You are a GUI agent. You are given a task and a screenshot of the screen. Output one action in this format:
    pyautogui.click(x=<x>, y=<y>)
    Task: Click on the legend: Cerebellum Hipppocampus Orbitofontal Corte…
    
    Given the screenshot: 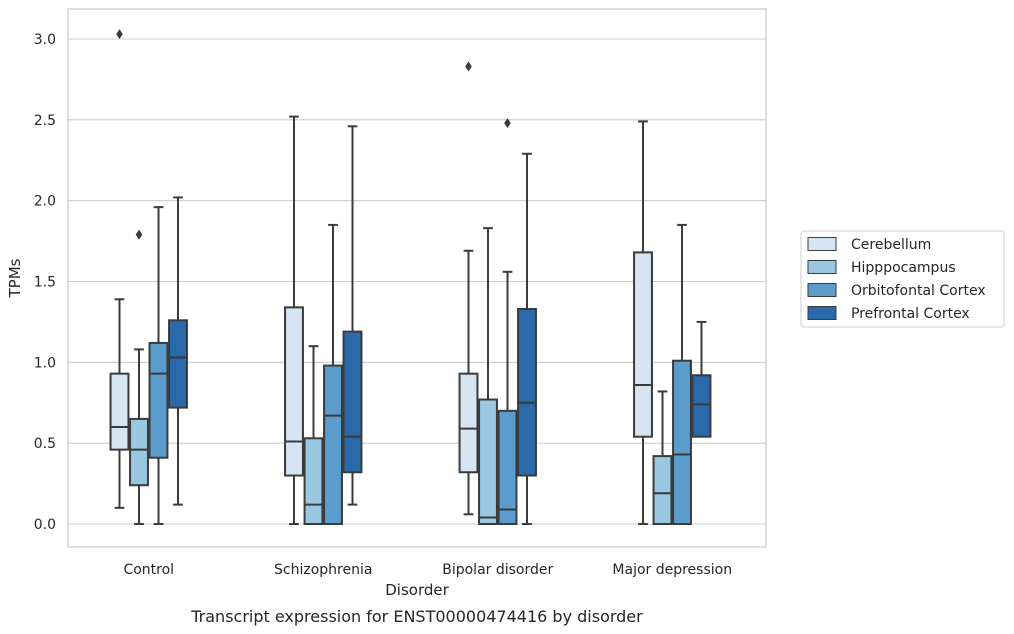 What is the action you would take?
    pyautogui.click(x=902, y=279)
    